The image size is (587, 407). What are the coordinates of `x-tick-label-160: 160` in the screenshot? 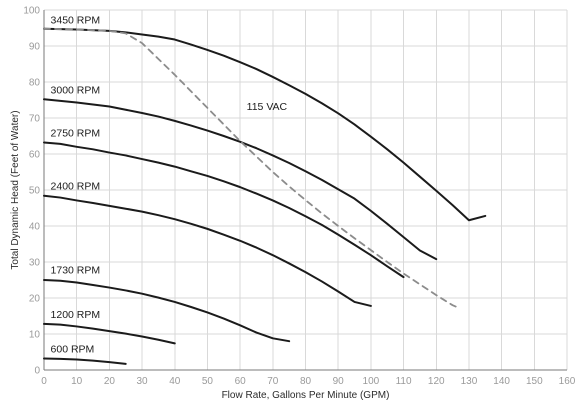 It's located at (567, 381).